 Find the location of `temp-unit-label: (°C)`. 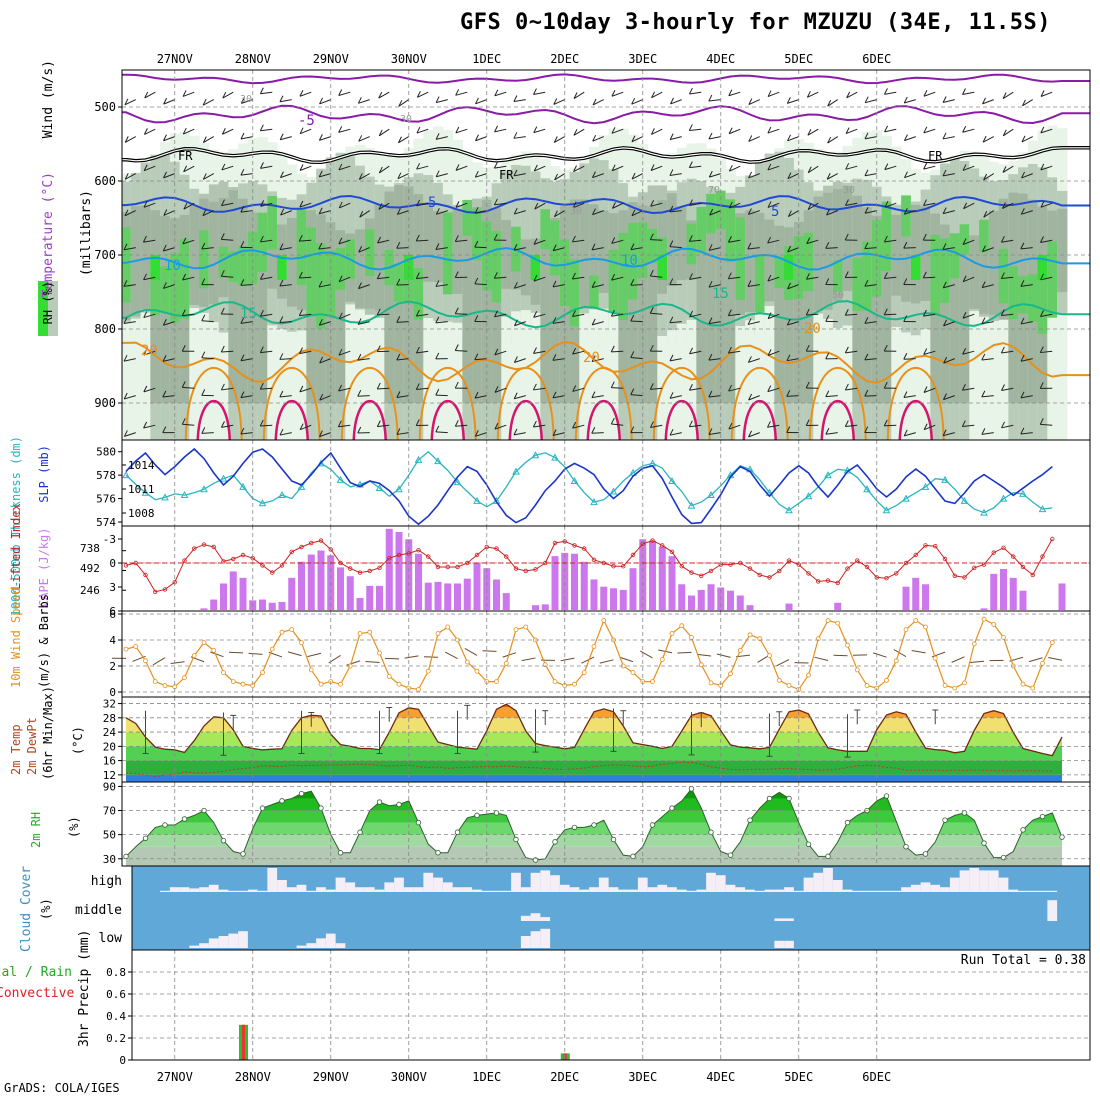

temp-unit-label: (°C) is located at coordinates (78, 740).